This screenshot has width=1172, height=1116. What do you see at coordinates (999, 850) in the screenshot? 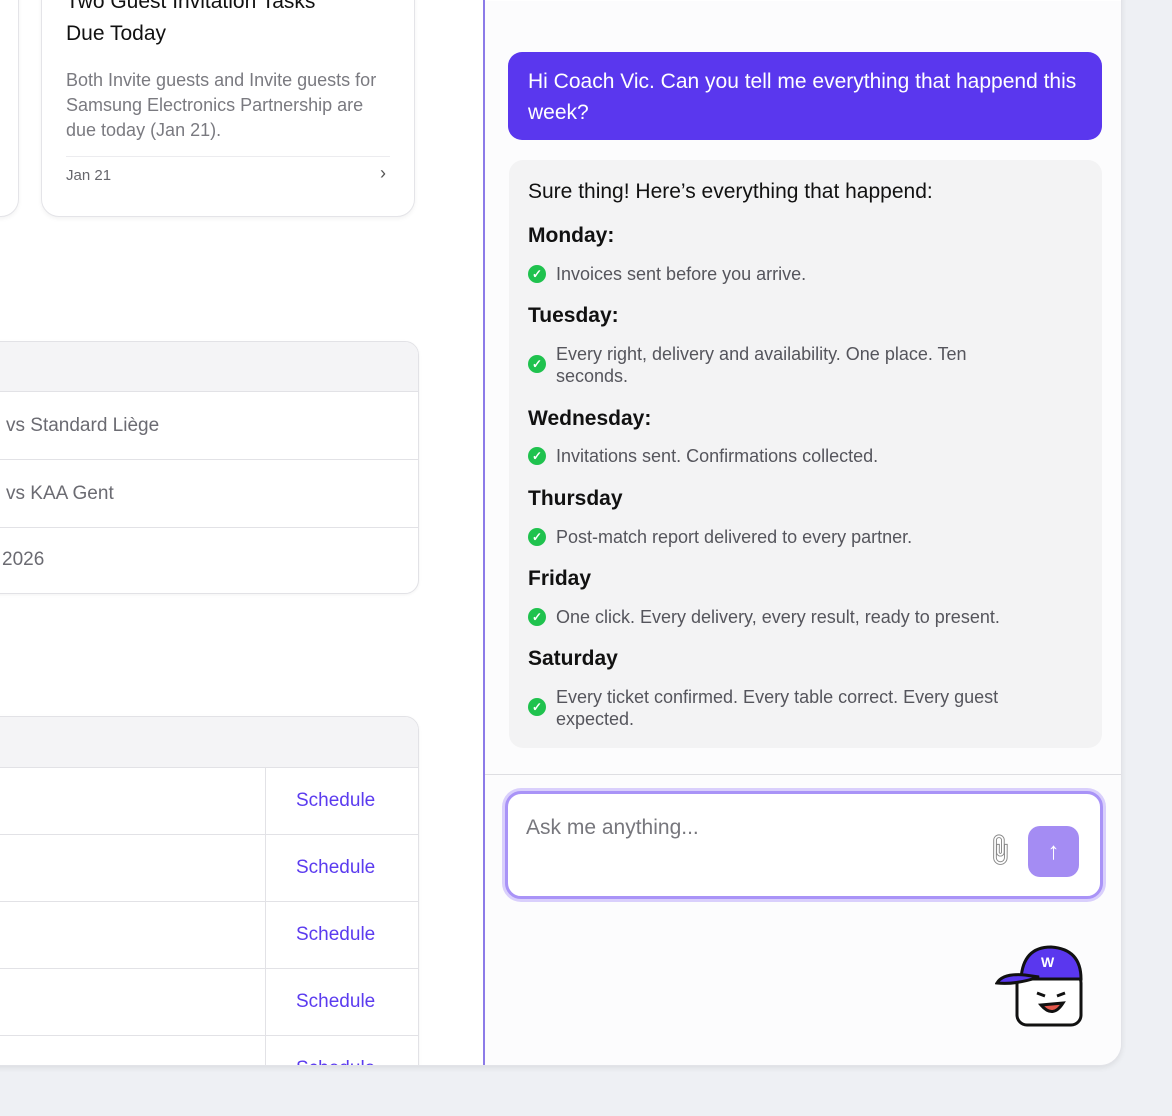
I see `paperclip-icon: 📎︎` at bounding box center [999, 850].